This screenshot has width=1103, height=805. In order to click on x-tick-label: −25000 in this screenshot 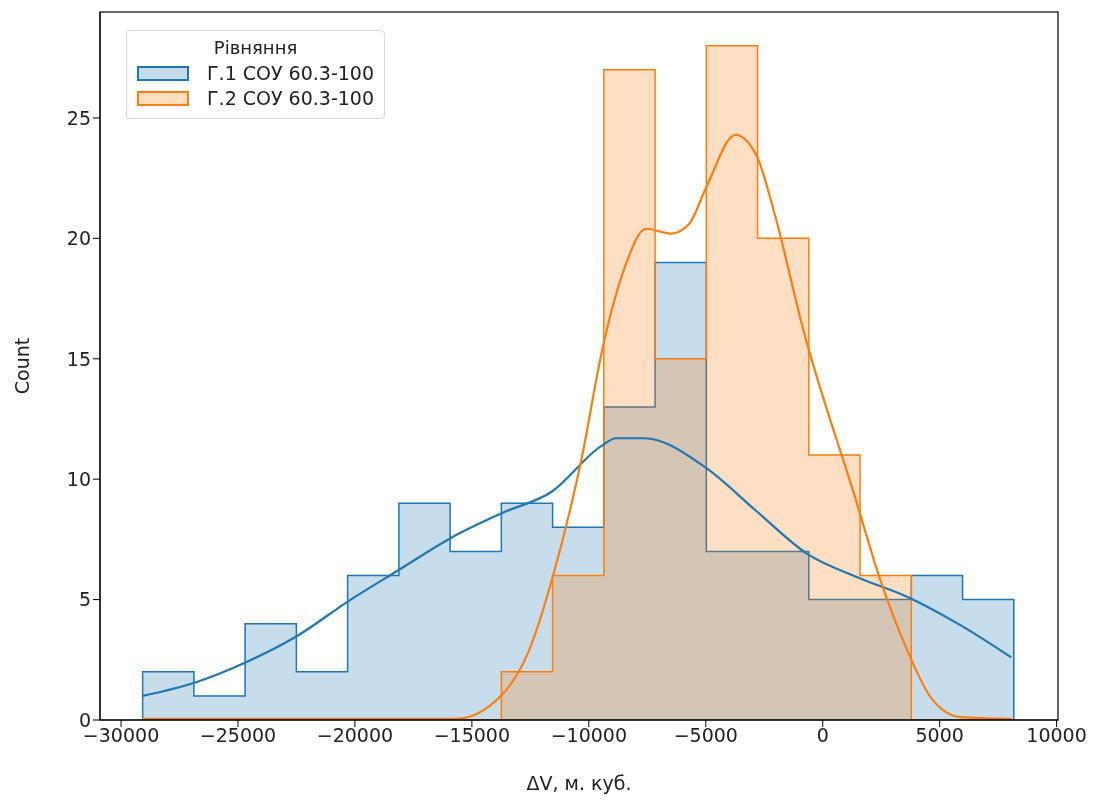, I will do `click(238, 735)`.